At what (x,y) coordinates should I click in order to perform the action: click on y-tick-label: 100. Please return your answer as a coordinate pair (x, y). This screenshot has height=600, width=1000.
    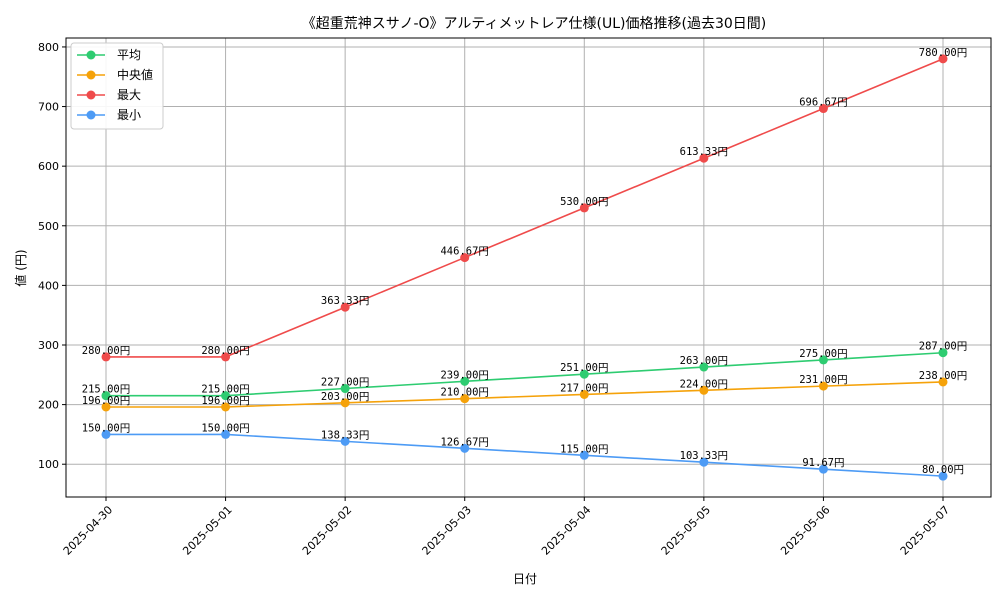
    Looking at the image, I should click on (48, 464).